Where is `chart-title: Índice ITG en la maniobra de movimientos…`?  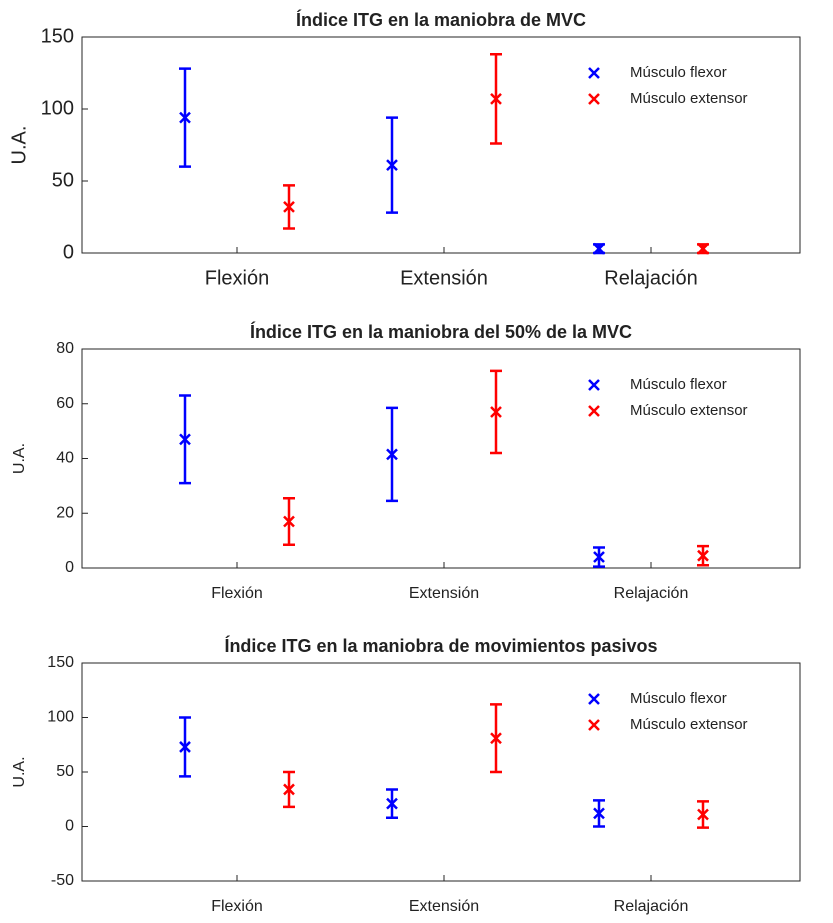
chart-title: Índice ITG en la maniobra de movimientos… is located at coordinates (440, 645).